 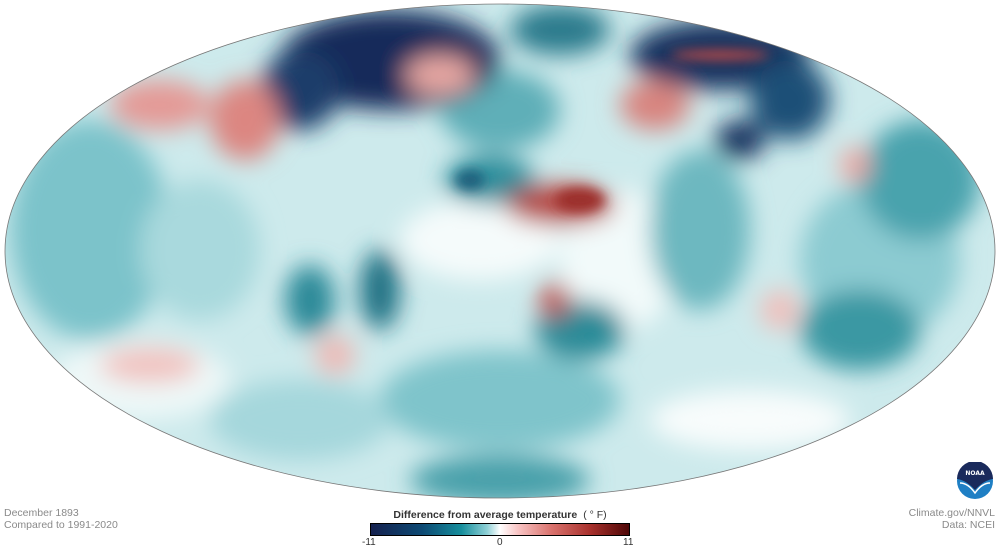 What do you see at coordinates (485, 515) in the screenshot?
I see `legend-title-text: Difference from average temperature` at bounding box center [485, 515].